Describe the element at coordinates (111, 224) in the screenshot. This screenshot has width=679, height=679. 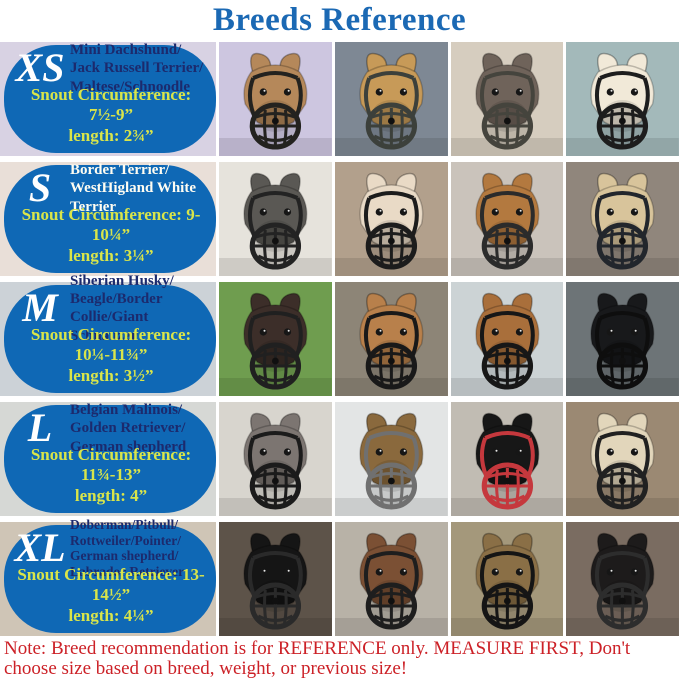
I see `snout-circumference-label: Snout Circumference: 9-10¼”` at that location.